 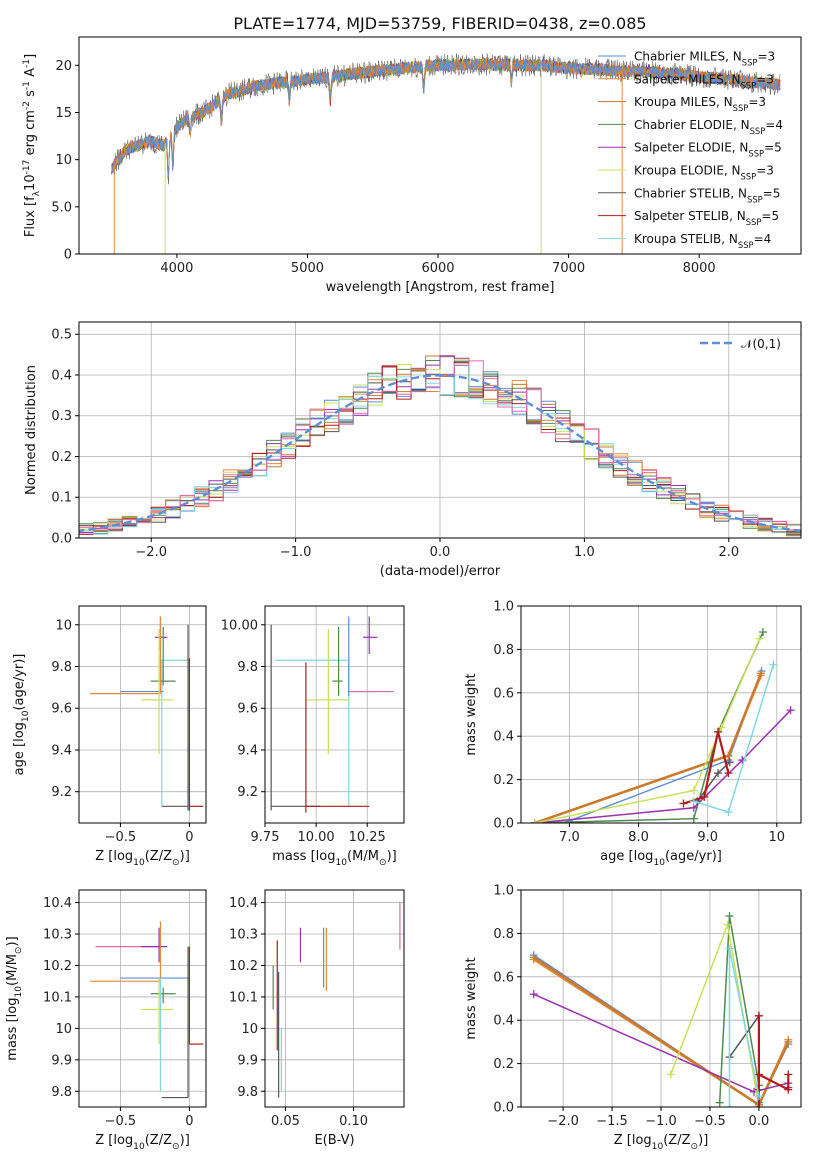 I want to click on weight_vs_age-plot-area, so click(x=662, y=725).